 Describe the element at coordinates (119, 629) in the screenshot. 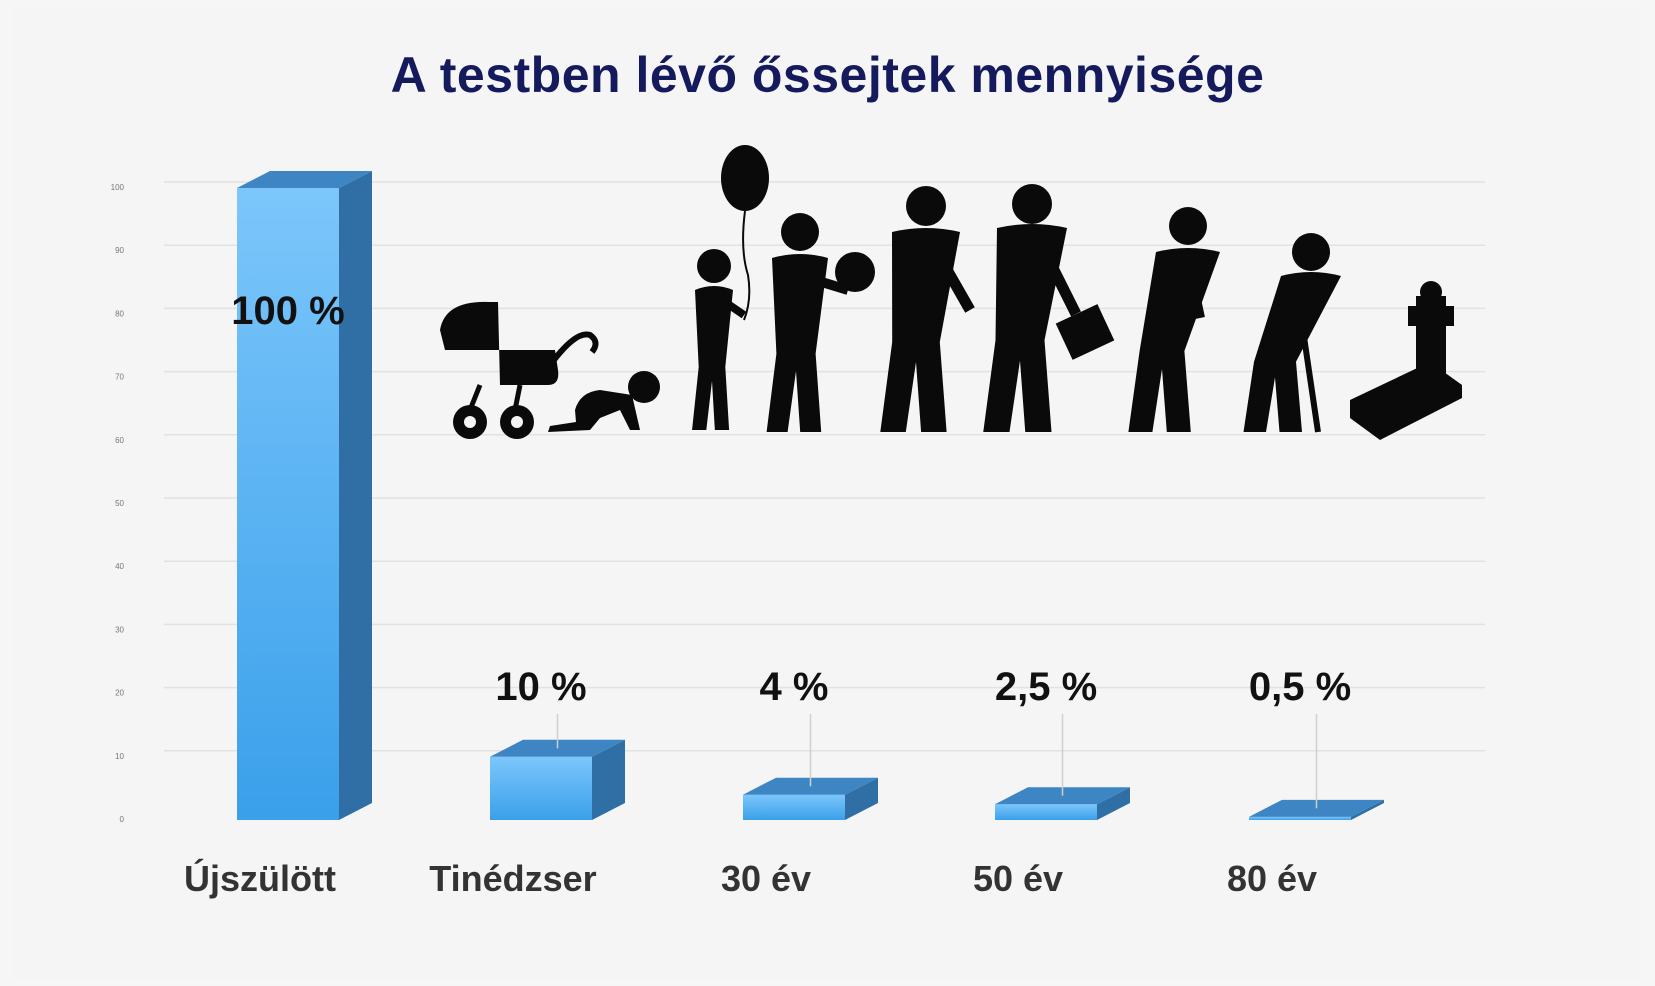

I see `y-tick-label: 30` at that location.